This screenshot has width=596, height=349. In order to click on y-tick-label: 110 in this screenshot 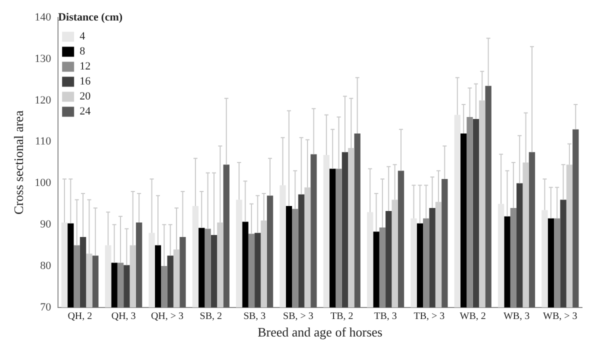, I will do `click(43, 142)`.